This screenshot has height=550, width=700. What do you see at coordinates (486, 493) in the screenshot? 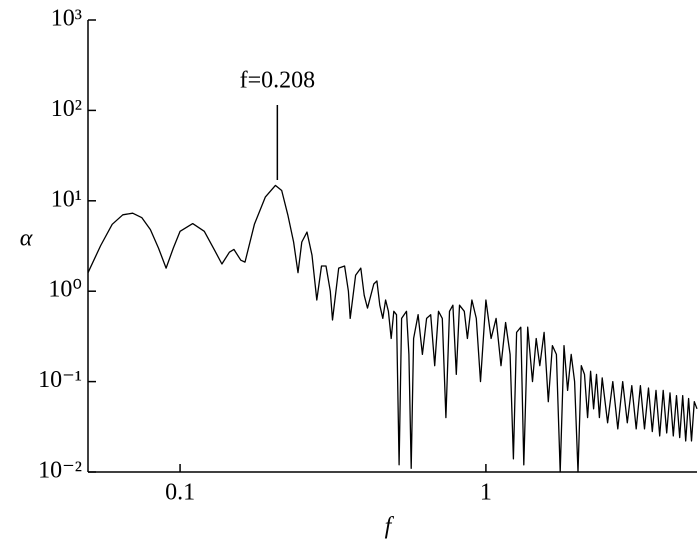
I see `x-tick-label: 1` at bounding box center [486, 493].